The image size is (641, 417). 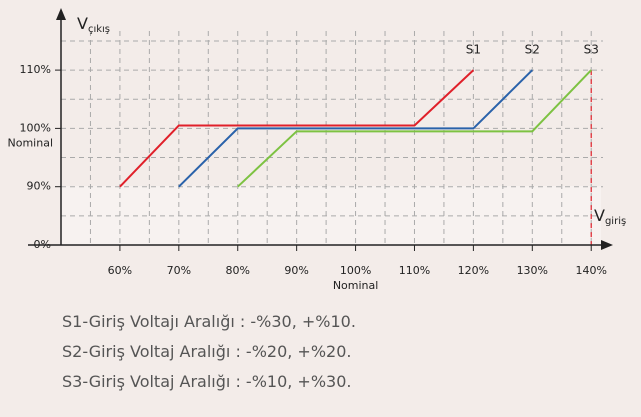 What do you see at coordinates (207, 381) in the screenshot?
I see `note: S3-Giriş Voltaj Aralığı : -%10, +%30.` at bounding box center [207, 381].